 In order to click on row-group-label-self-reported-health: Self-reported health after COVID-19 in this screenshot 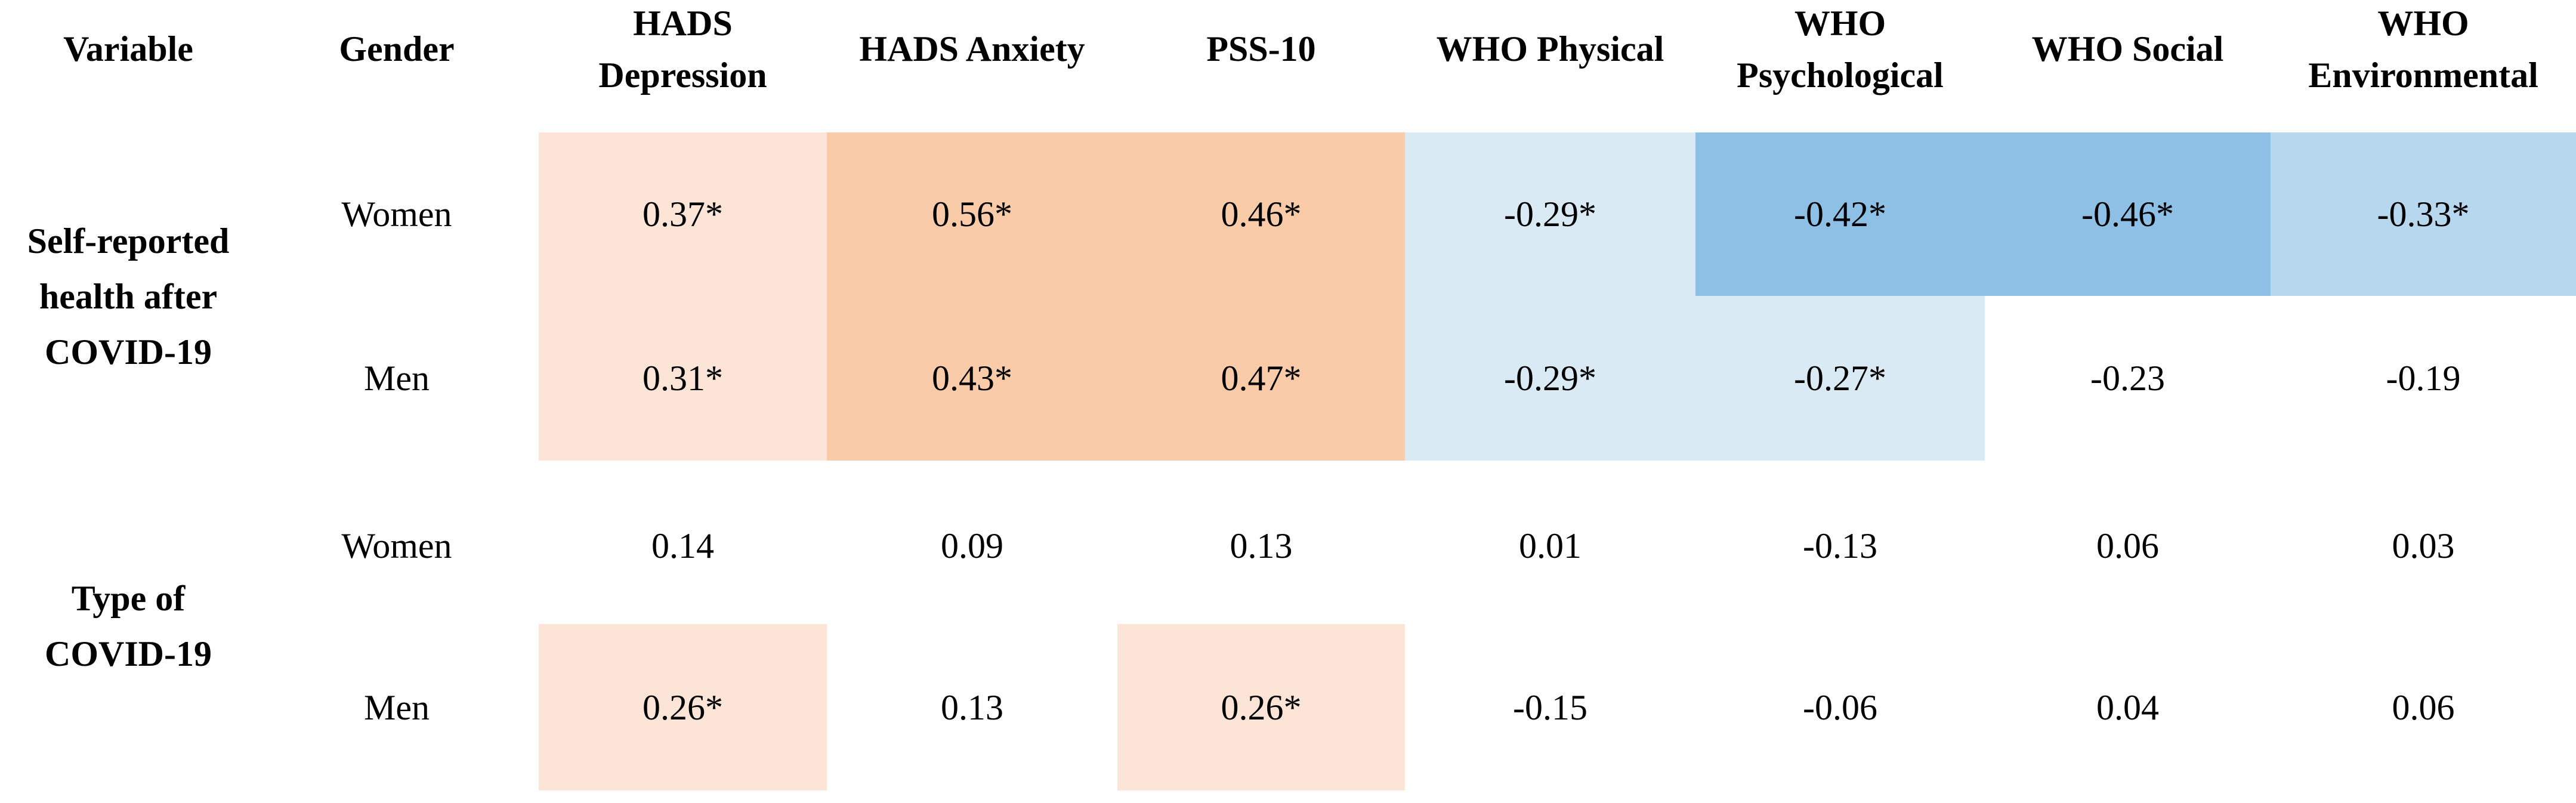, I will do `click(128, 296)`.